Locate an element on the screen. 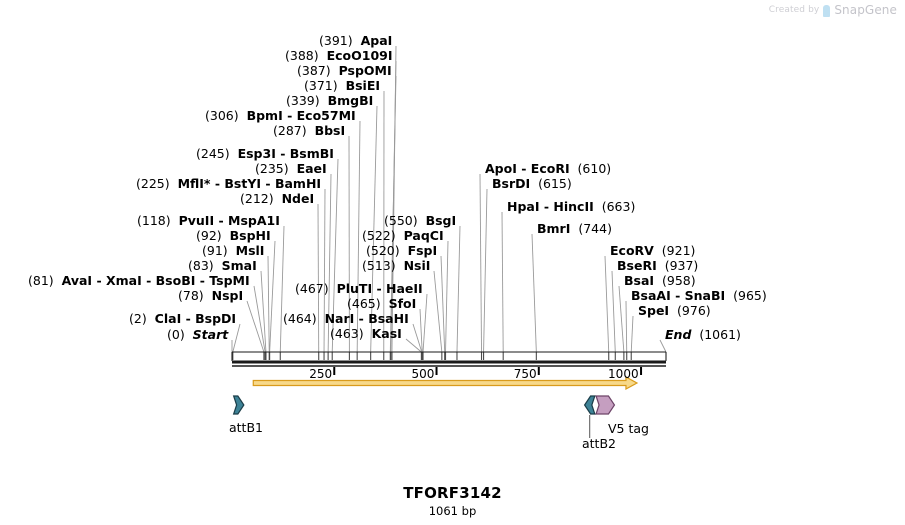 This screenshot has height=525, width=905. enzyme-label-nari: (464) NarI - BsaHI is located at coordinates (346, 318).